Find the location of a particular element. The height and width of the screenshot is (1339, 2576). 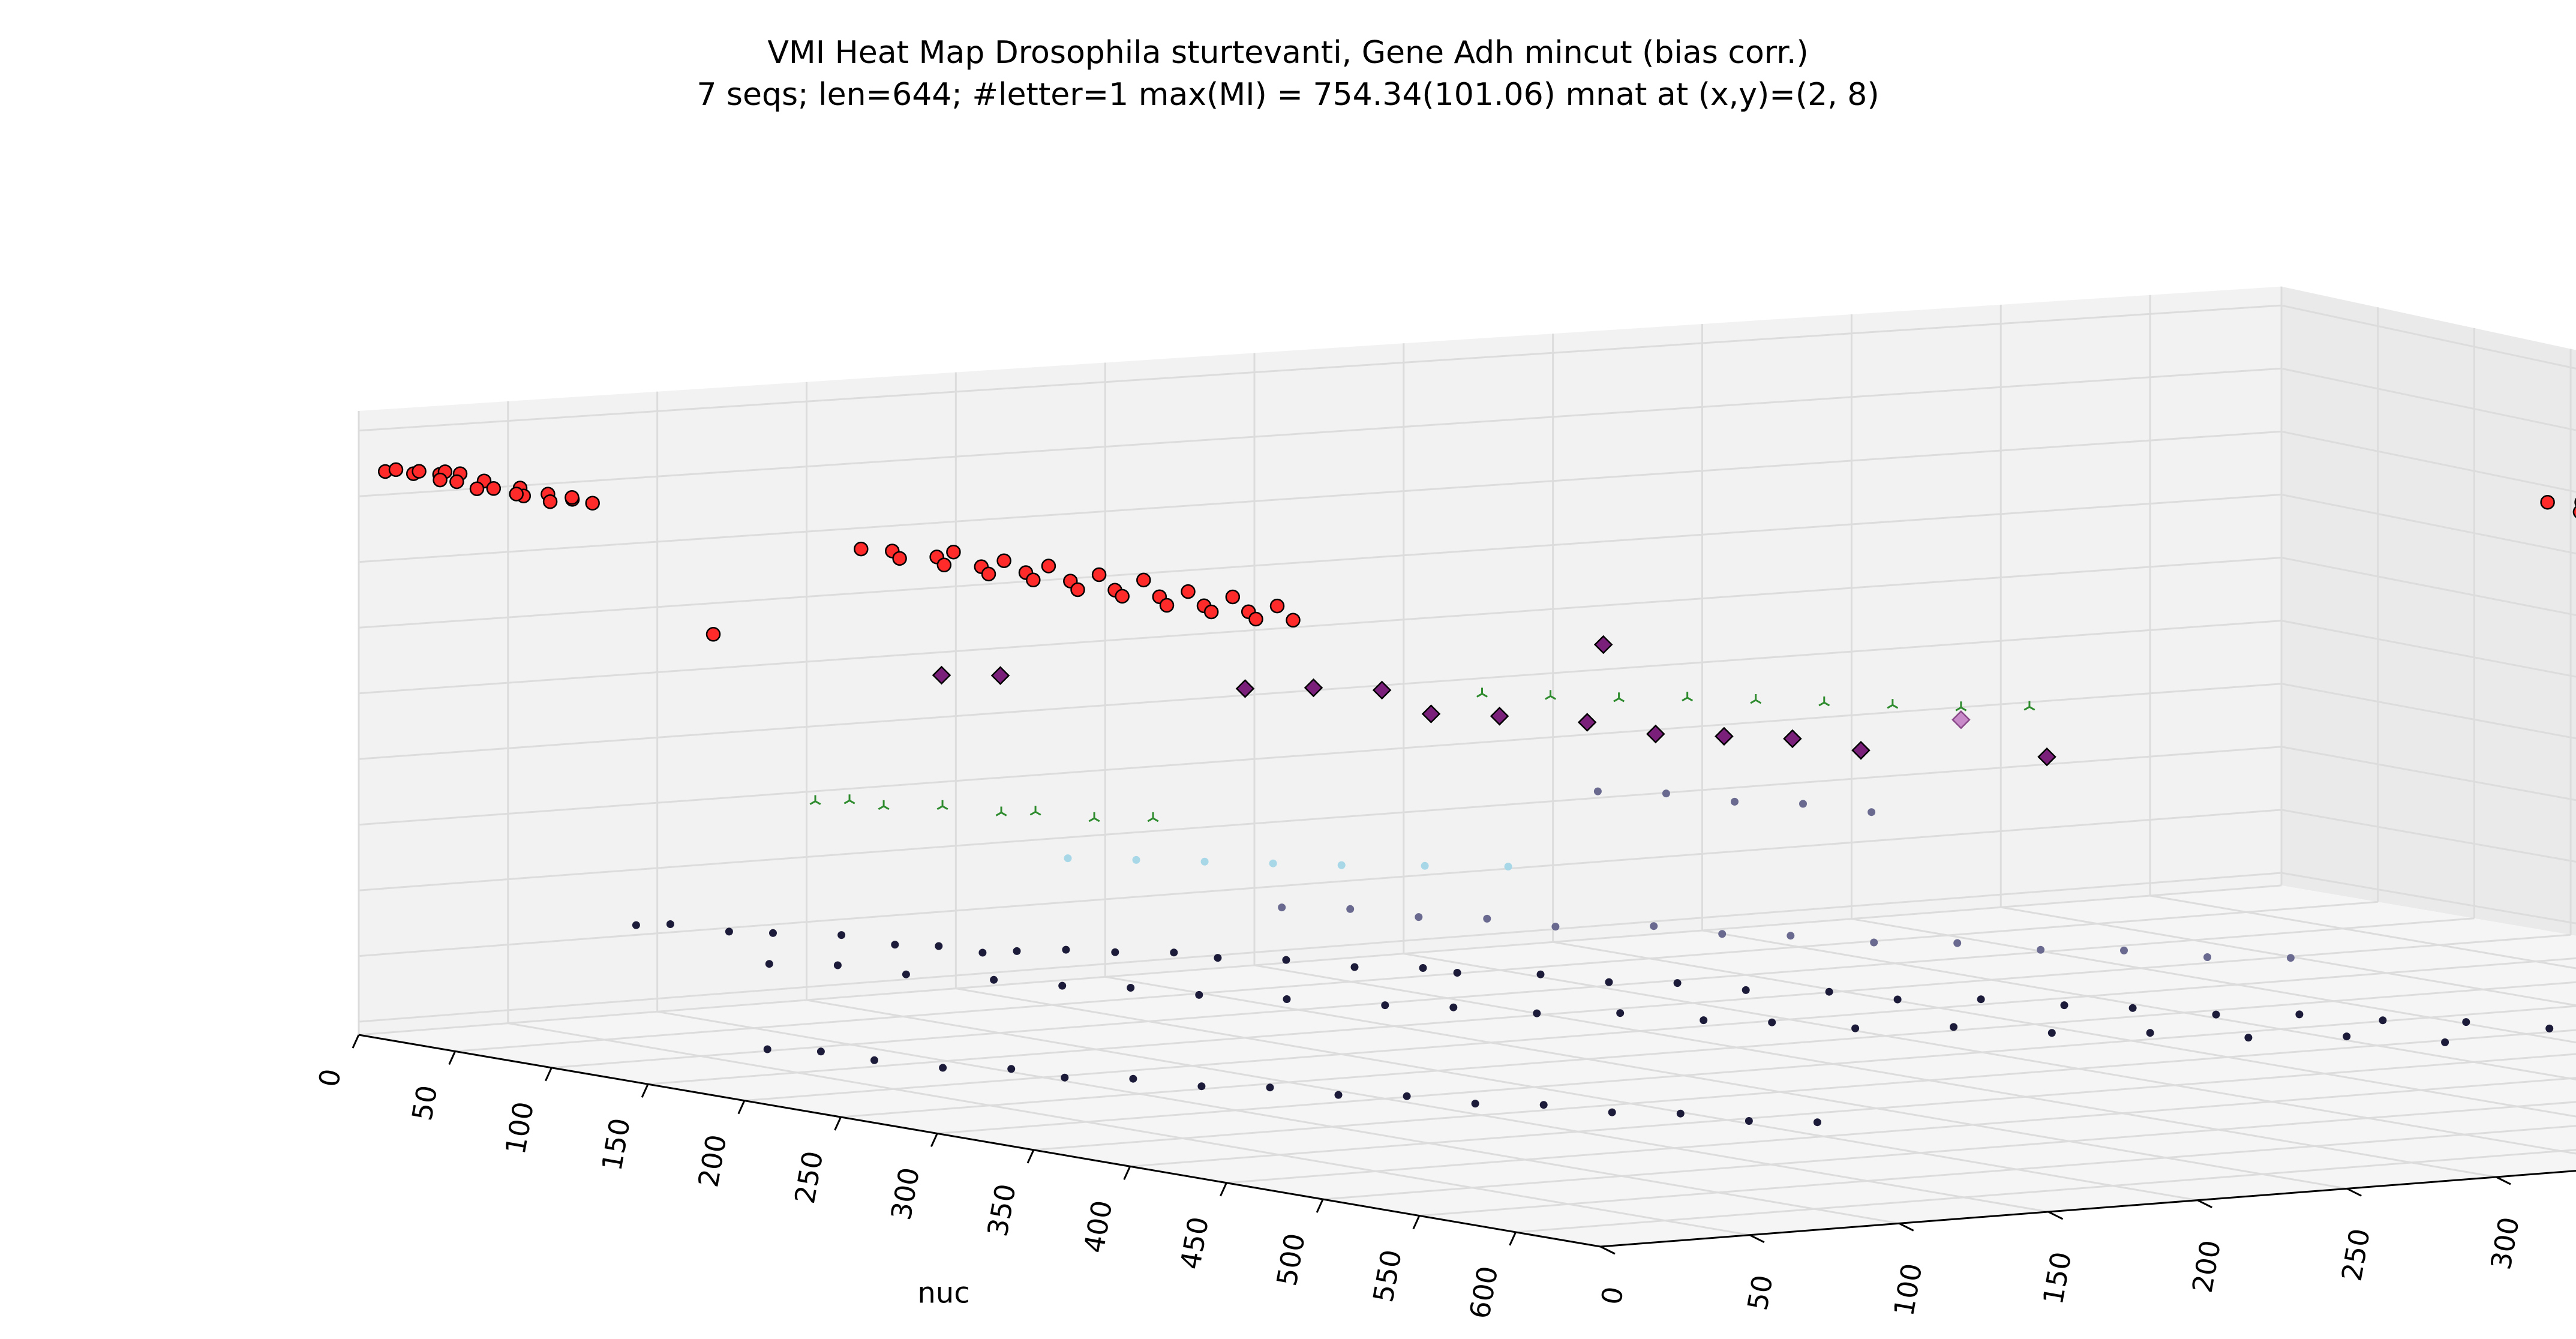

x-tick-label: 250 is located at coordinates (808, 1177).